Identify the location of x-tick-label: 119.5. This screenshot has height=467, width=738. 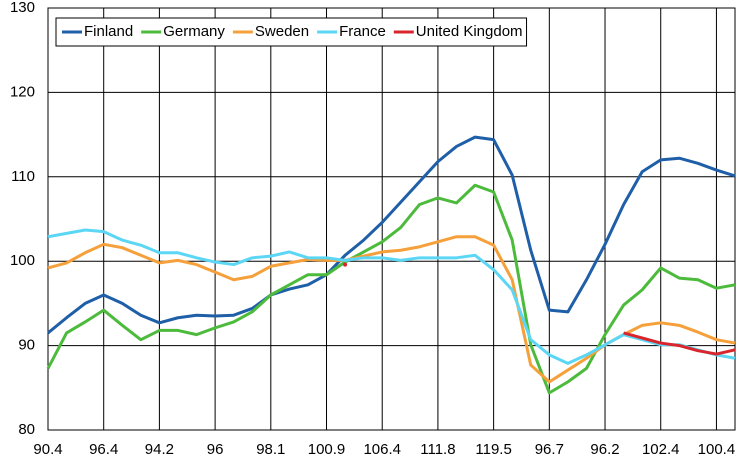
(493, 449).